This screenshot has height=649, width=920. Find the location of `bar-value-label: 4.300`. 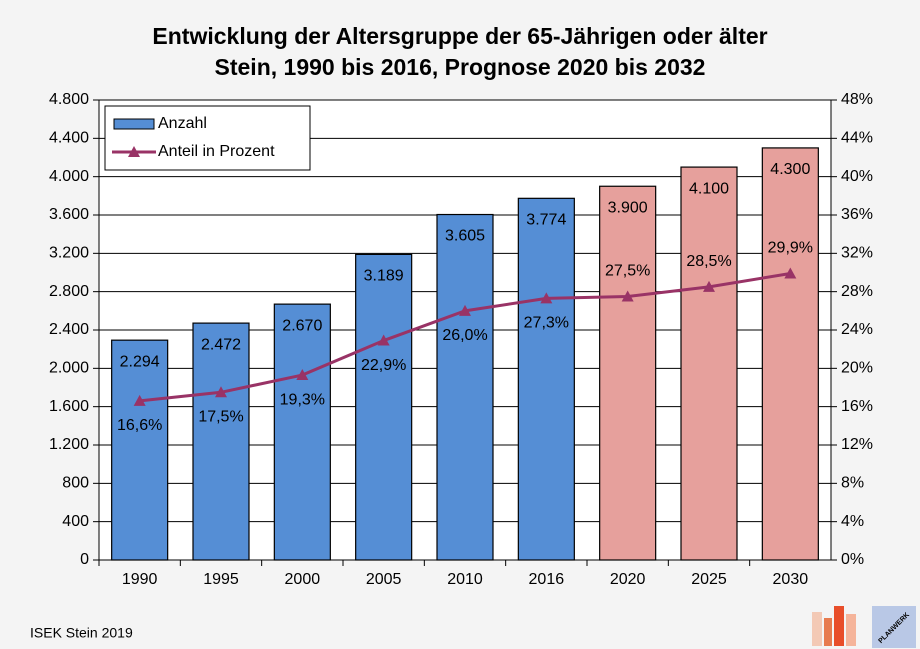

bar-value-label: 4.300 is located at coordinates (790, 169).